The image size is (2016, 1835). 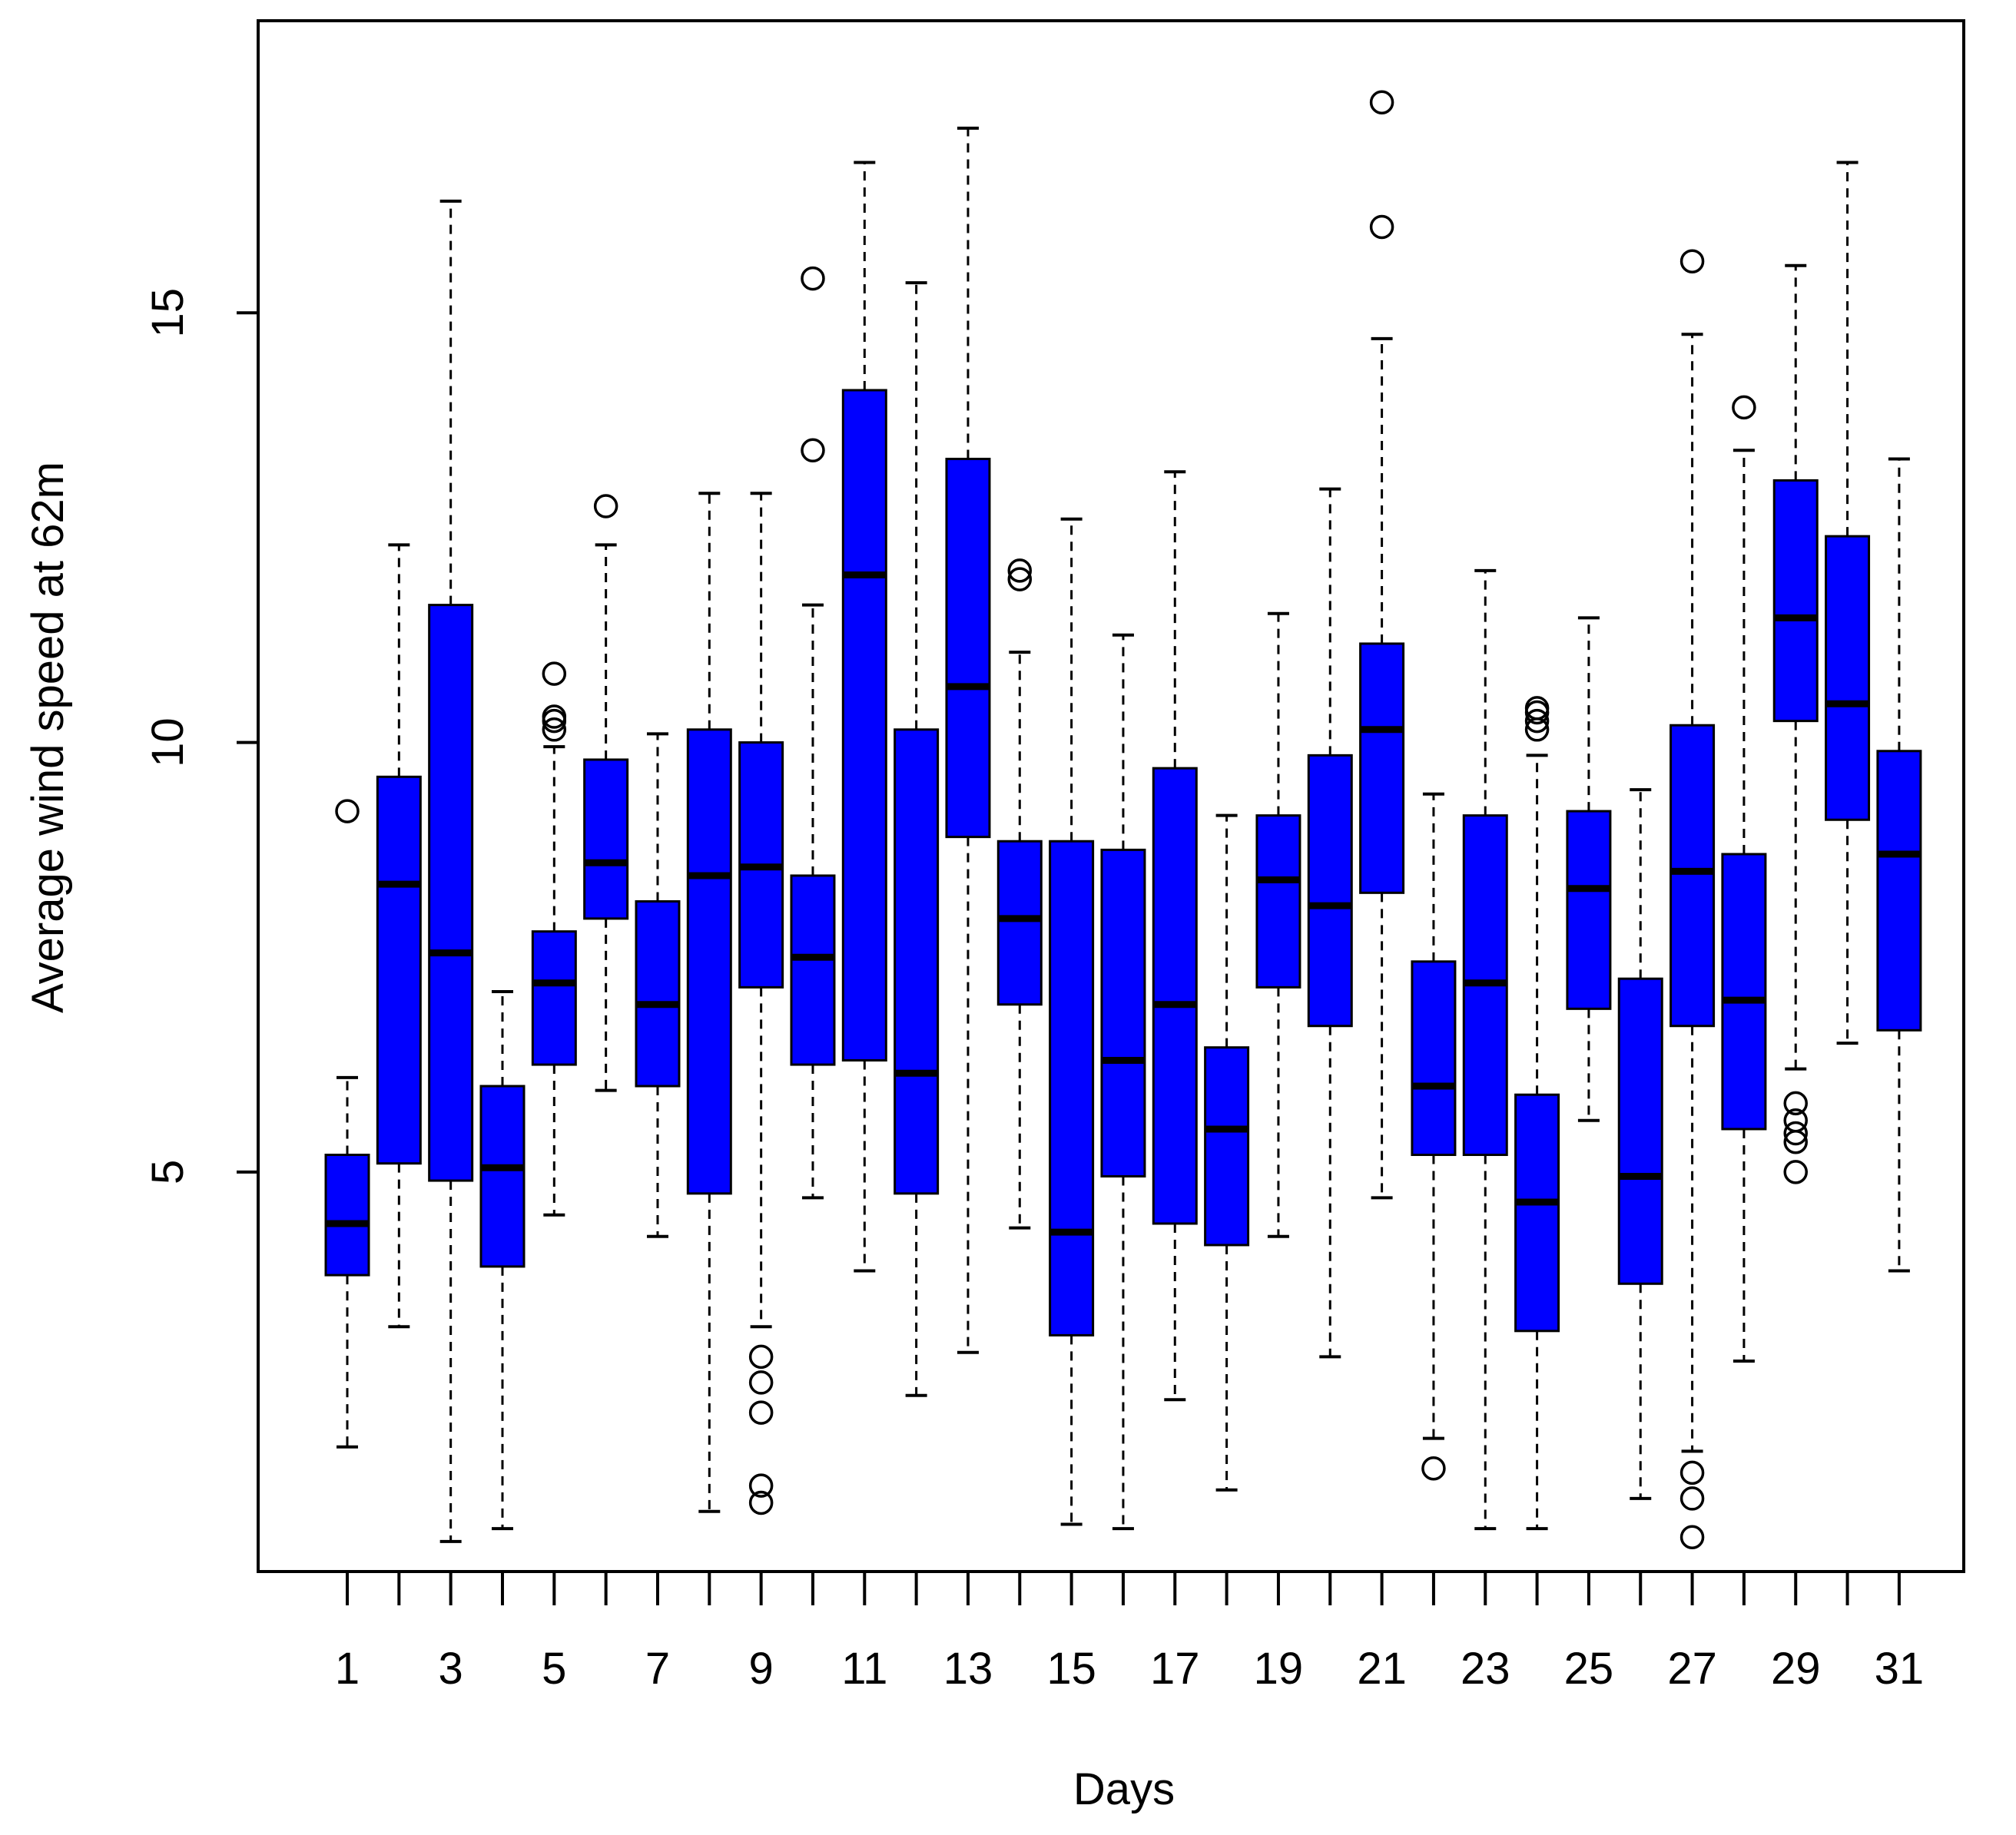 I want to click on x-tick-label: 13, so click(x=968, y=1669).